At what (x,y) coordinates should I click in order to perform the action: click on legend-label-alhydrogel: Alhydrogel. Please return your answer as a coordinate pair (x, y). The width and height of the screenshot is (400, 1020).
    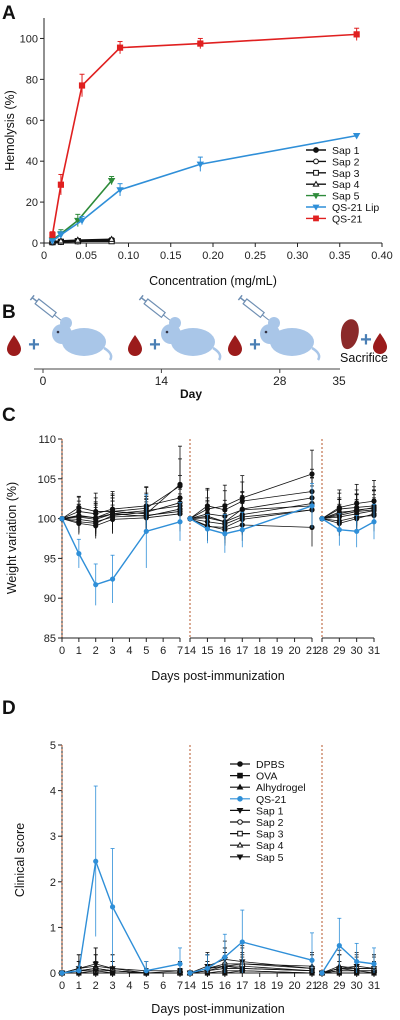
    Looking at the image, I should click on (281, 788).